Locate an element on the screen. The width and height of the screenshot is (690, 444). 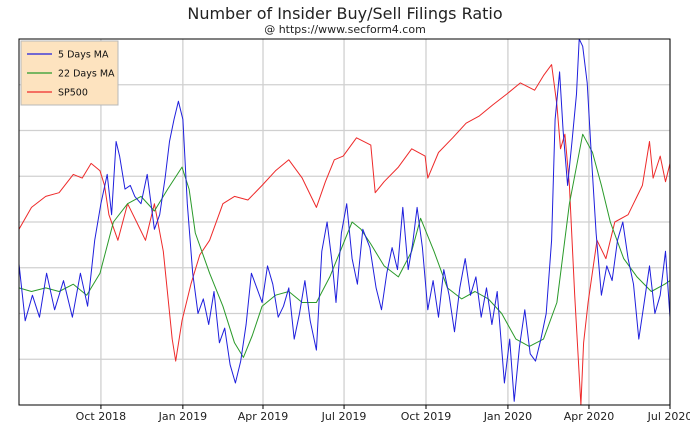
x-tick-label: Jul 2019 is located at coordinates (344, 416).